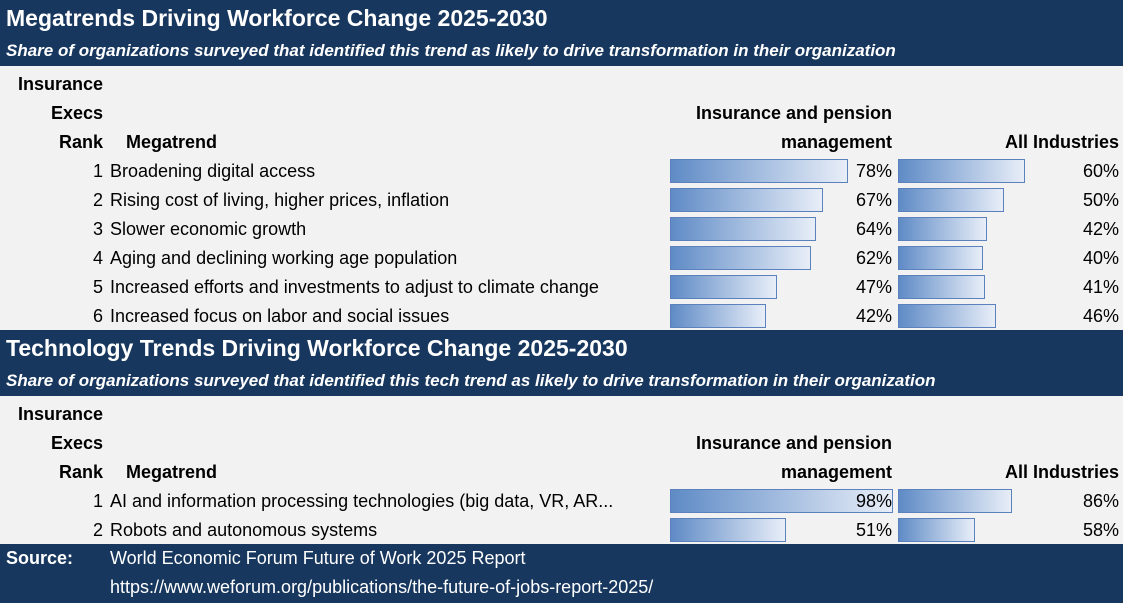 The height and width of the screenshot is (603, 1123). I want to click on all-industries-pct: 58%, so click(1100, 530).